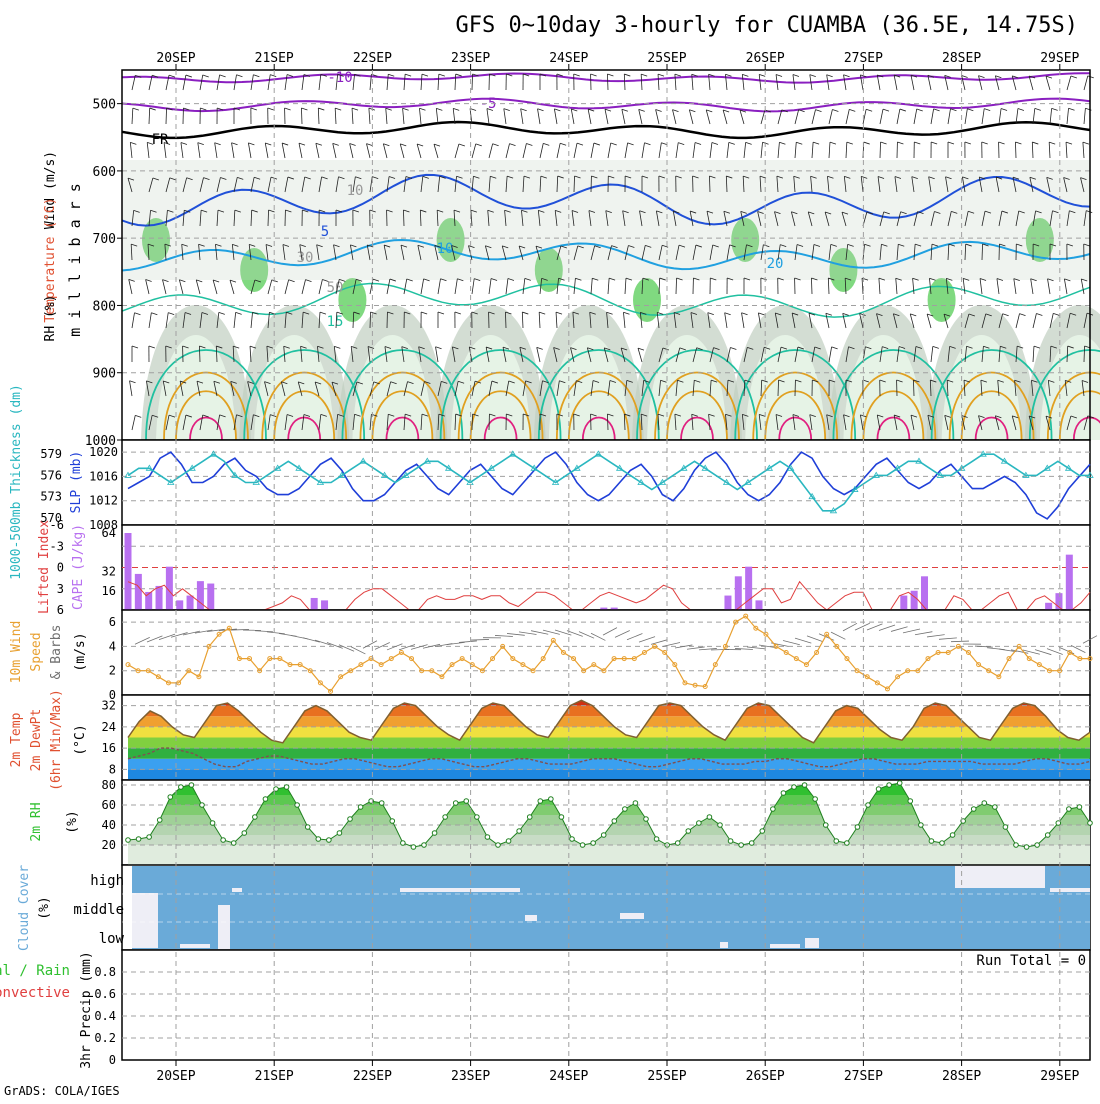 The width and height of the screenshot is (1100, 1104). What do you see at coordinates (175, 58) in the screenshot?
I see `top-date-label: 20SEP` at bounding box center [175, 58].